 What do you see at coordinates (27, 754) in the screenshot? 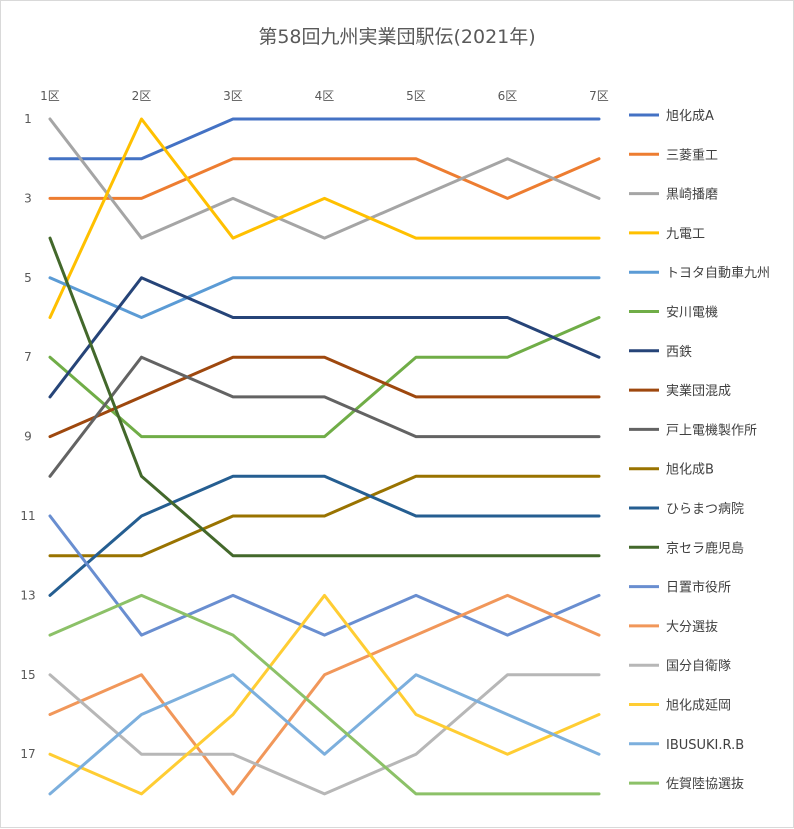
I see `y-tick-label: 17` at bounding box center [27, 754].